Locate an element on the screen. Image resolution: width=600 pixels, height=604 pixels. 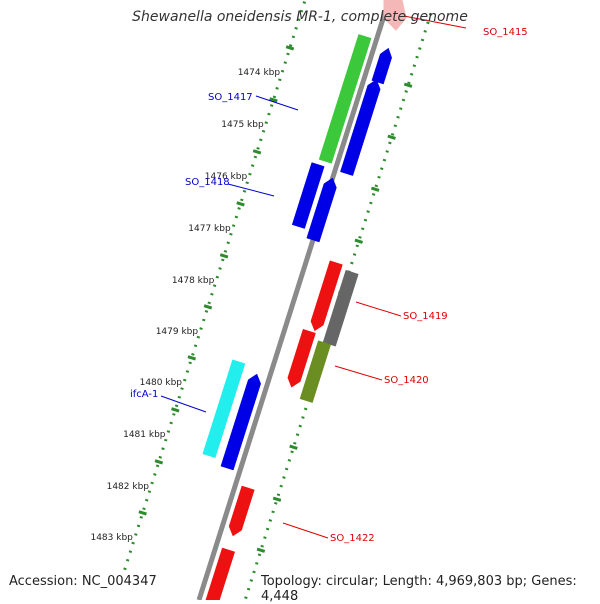
gene-so1422 is located at coordinates (241, 511).